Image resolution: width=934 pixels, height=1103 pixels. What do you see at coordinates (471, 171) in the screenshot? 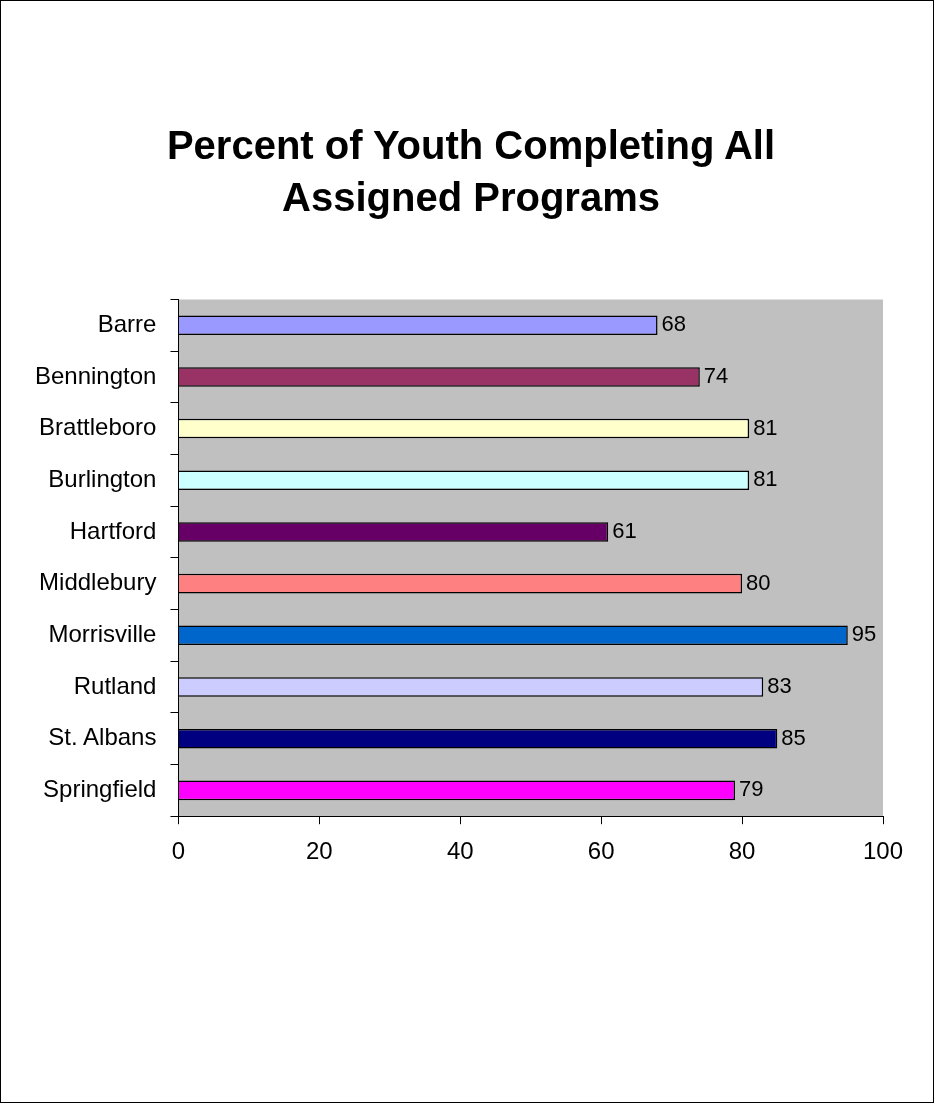
I see `chart-title: Percent of Youth Completing All Assigned Programs` at bounding box center [471, 171].